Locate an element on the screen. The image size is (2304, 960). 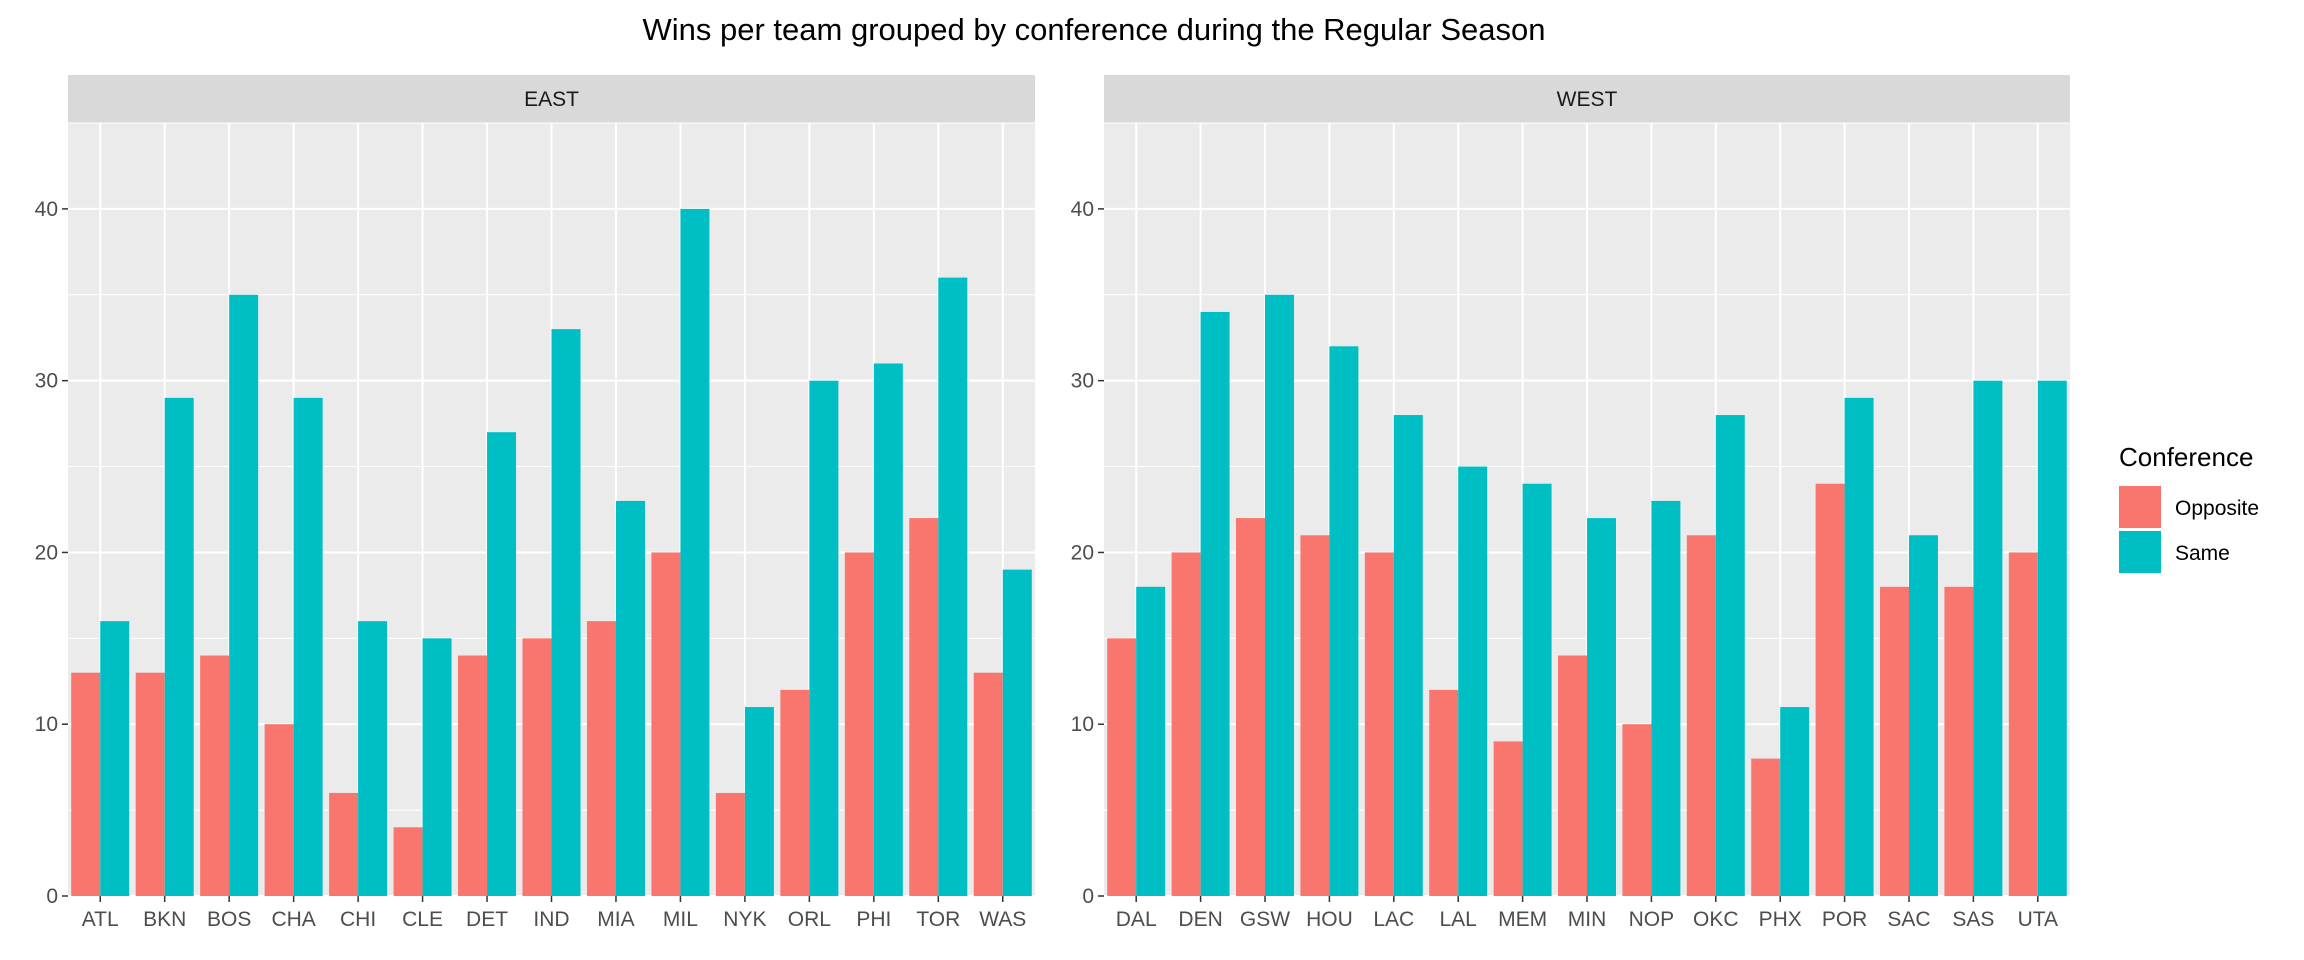
legend-key-same is located at coordinates (2140, 552).